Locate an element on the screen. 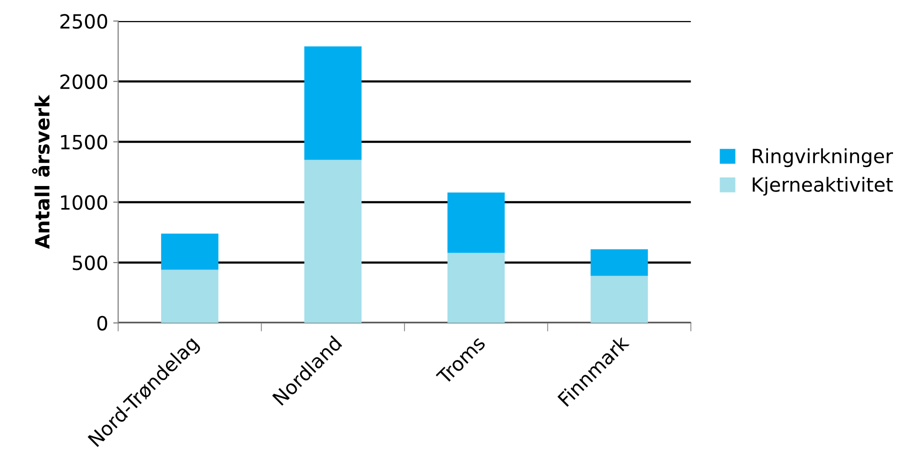 Image resolution: width=909 pixels, height=468 pixels. legend-label: Ringvirkninger is located at coordinates (822, 158).